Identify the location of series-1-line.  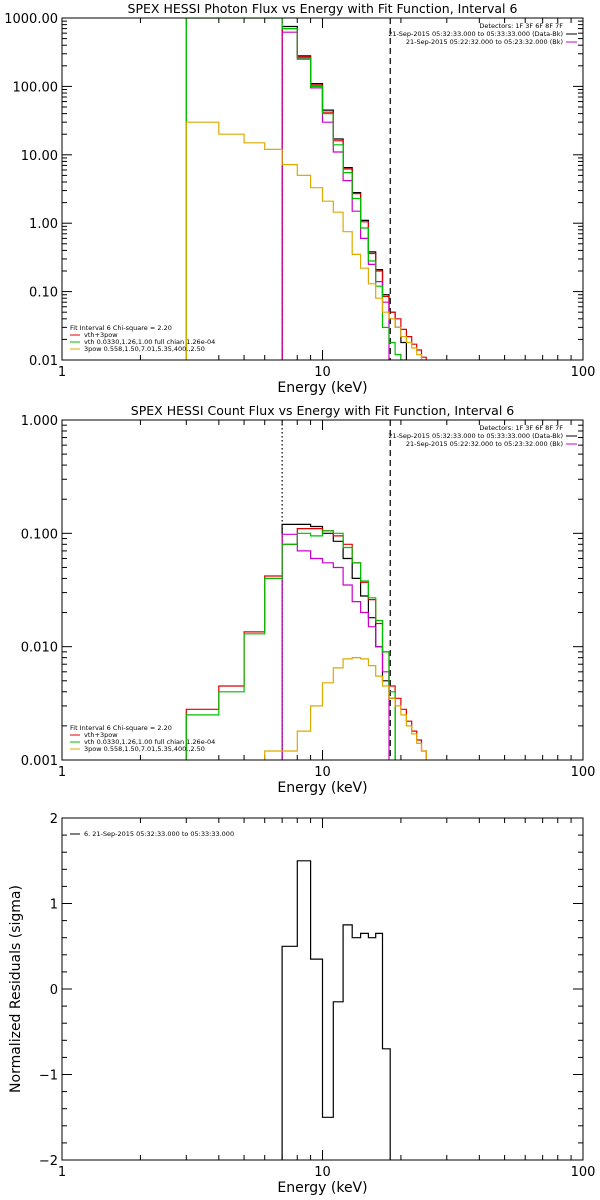
(336, 1010).